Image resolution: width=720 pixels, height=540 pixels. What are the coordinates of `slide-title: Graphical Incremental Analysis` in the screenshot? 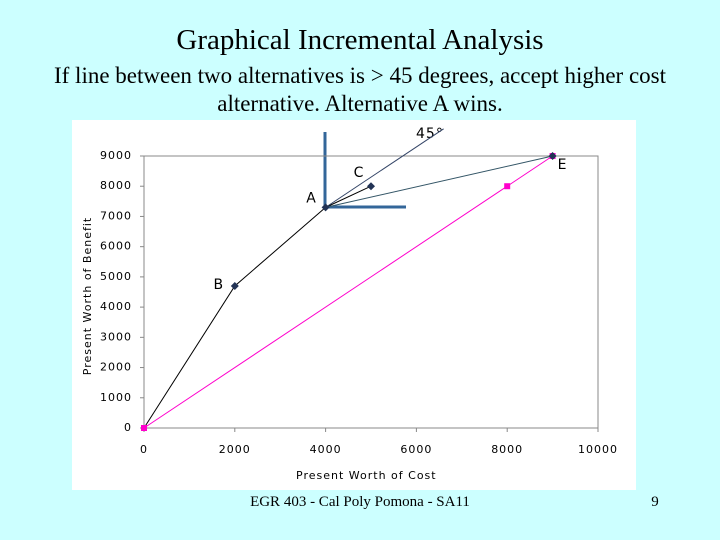 It's located at (360, 40).